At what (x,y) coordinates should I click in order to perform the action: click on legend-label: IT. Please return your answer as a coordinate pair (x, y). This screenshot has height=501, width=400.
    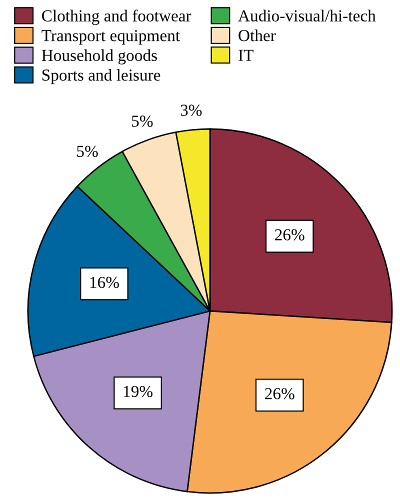
    Looking at the image, I should click on (246, 55).